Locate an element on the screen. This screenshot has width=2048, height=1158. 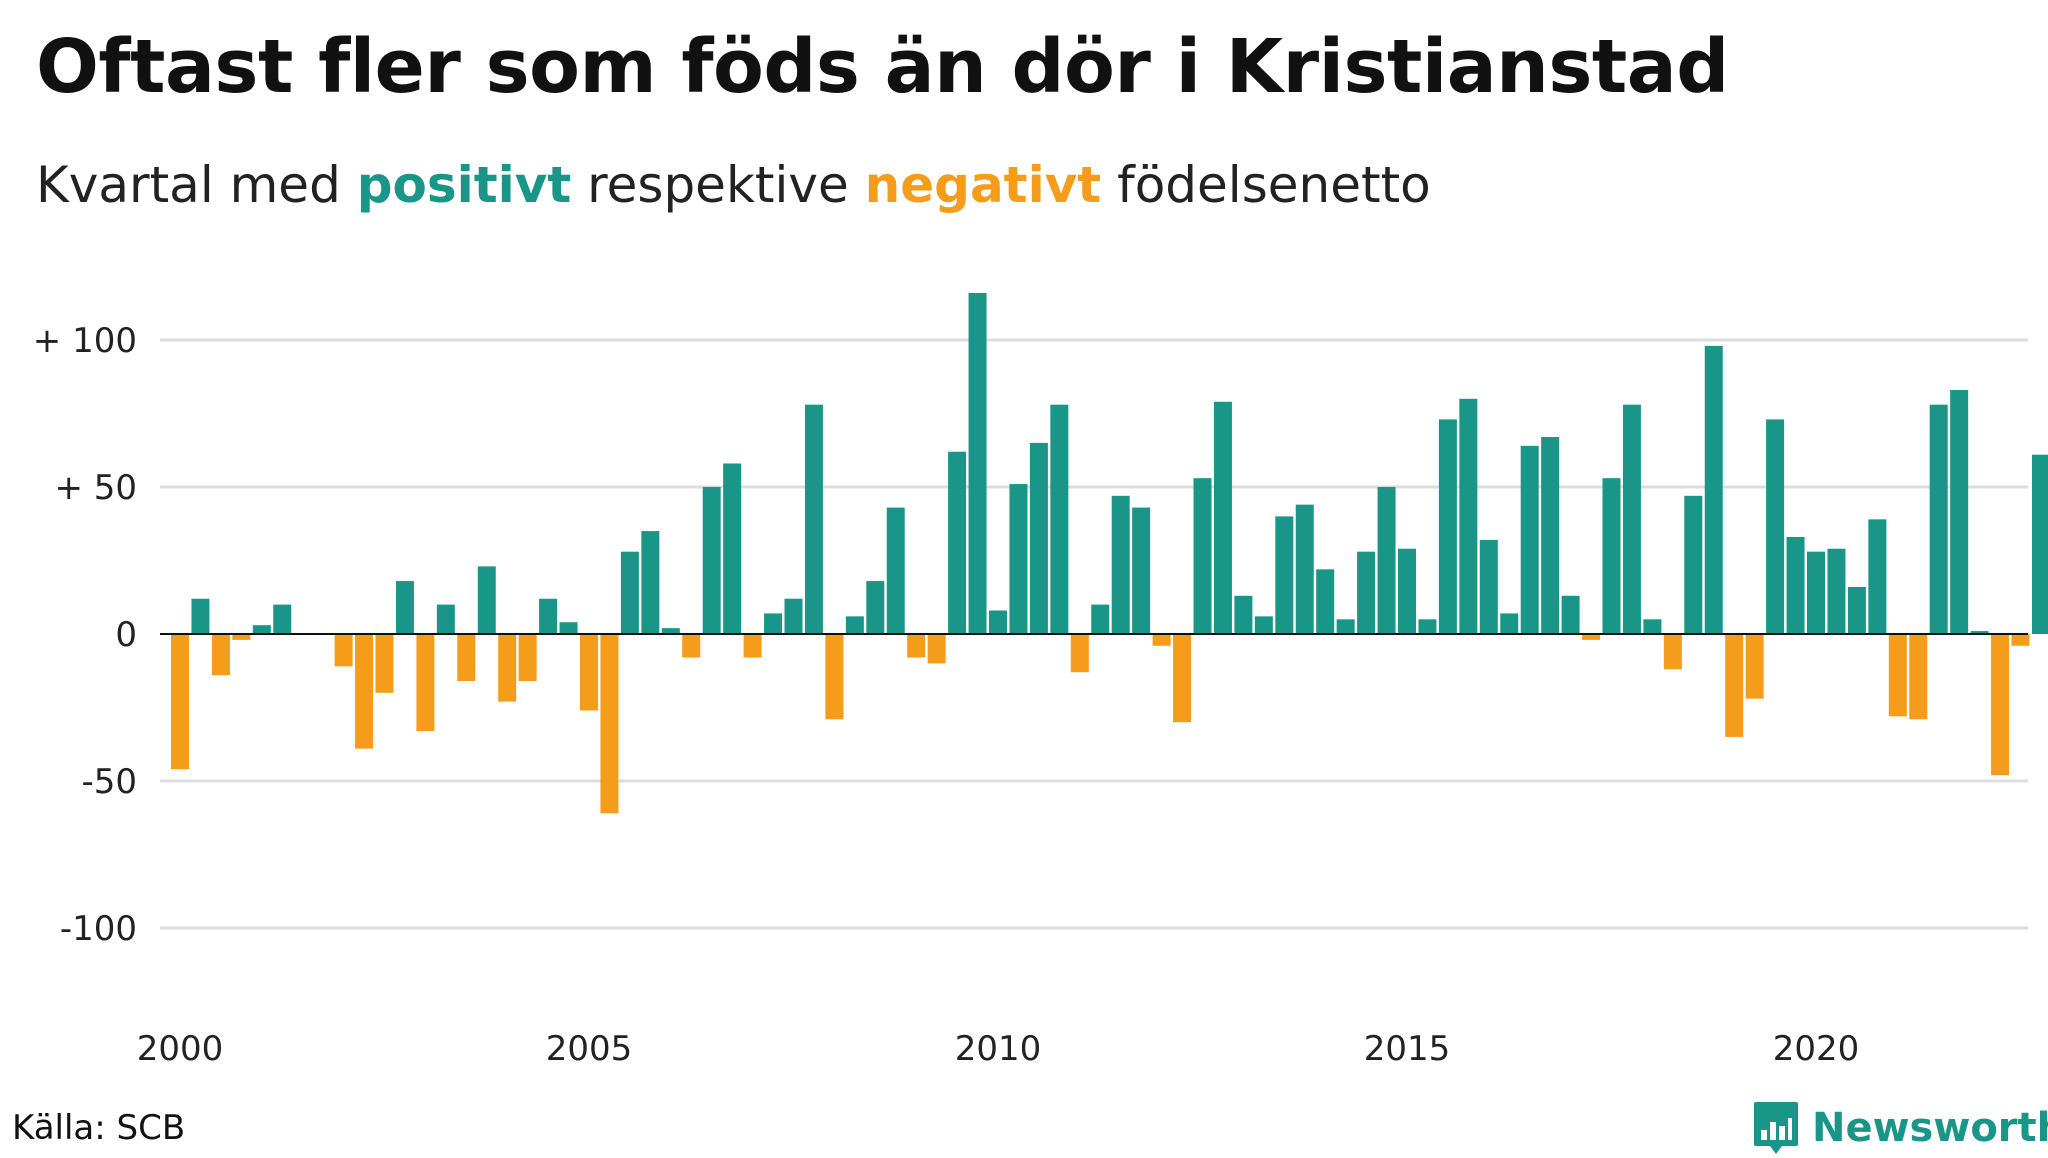
subtitle-positive-word: positivt is located at coordinates (464, 185).